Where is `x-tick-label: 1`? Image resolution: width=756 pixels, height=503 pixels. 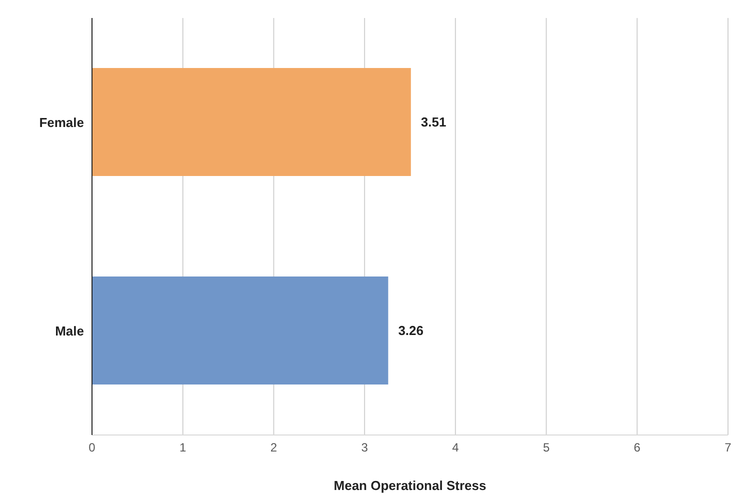
x-tick-label: 1 is located at coordinates (183, 447).